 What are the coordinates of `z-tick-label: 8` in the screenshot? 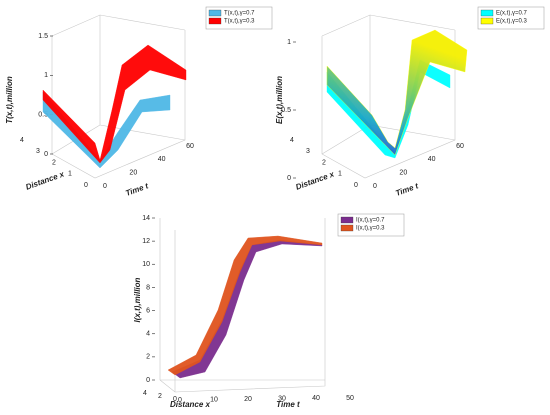 It's located at (148, 287).